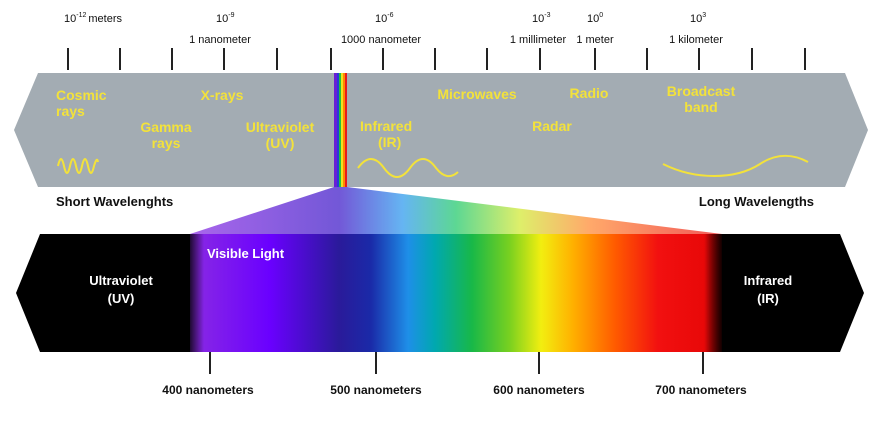 This screenshot has width=883, height=422. I want to click on band-ultraviolet: Ultraviolet (UV), so click(280, 135).